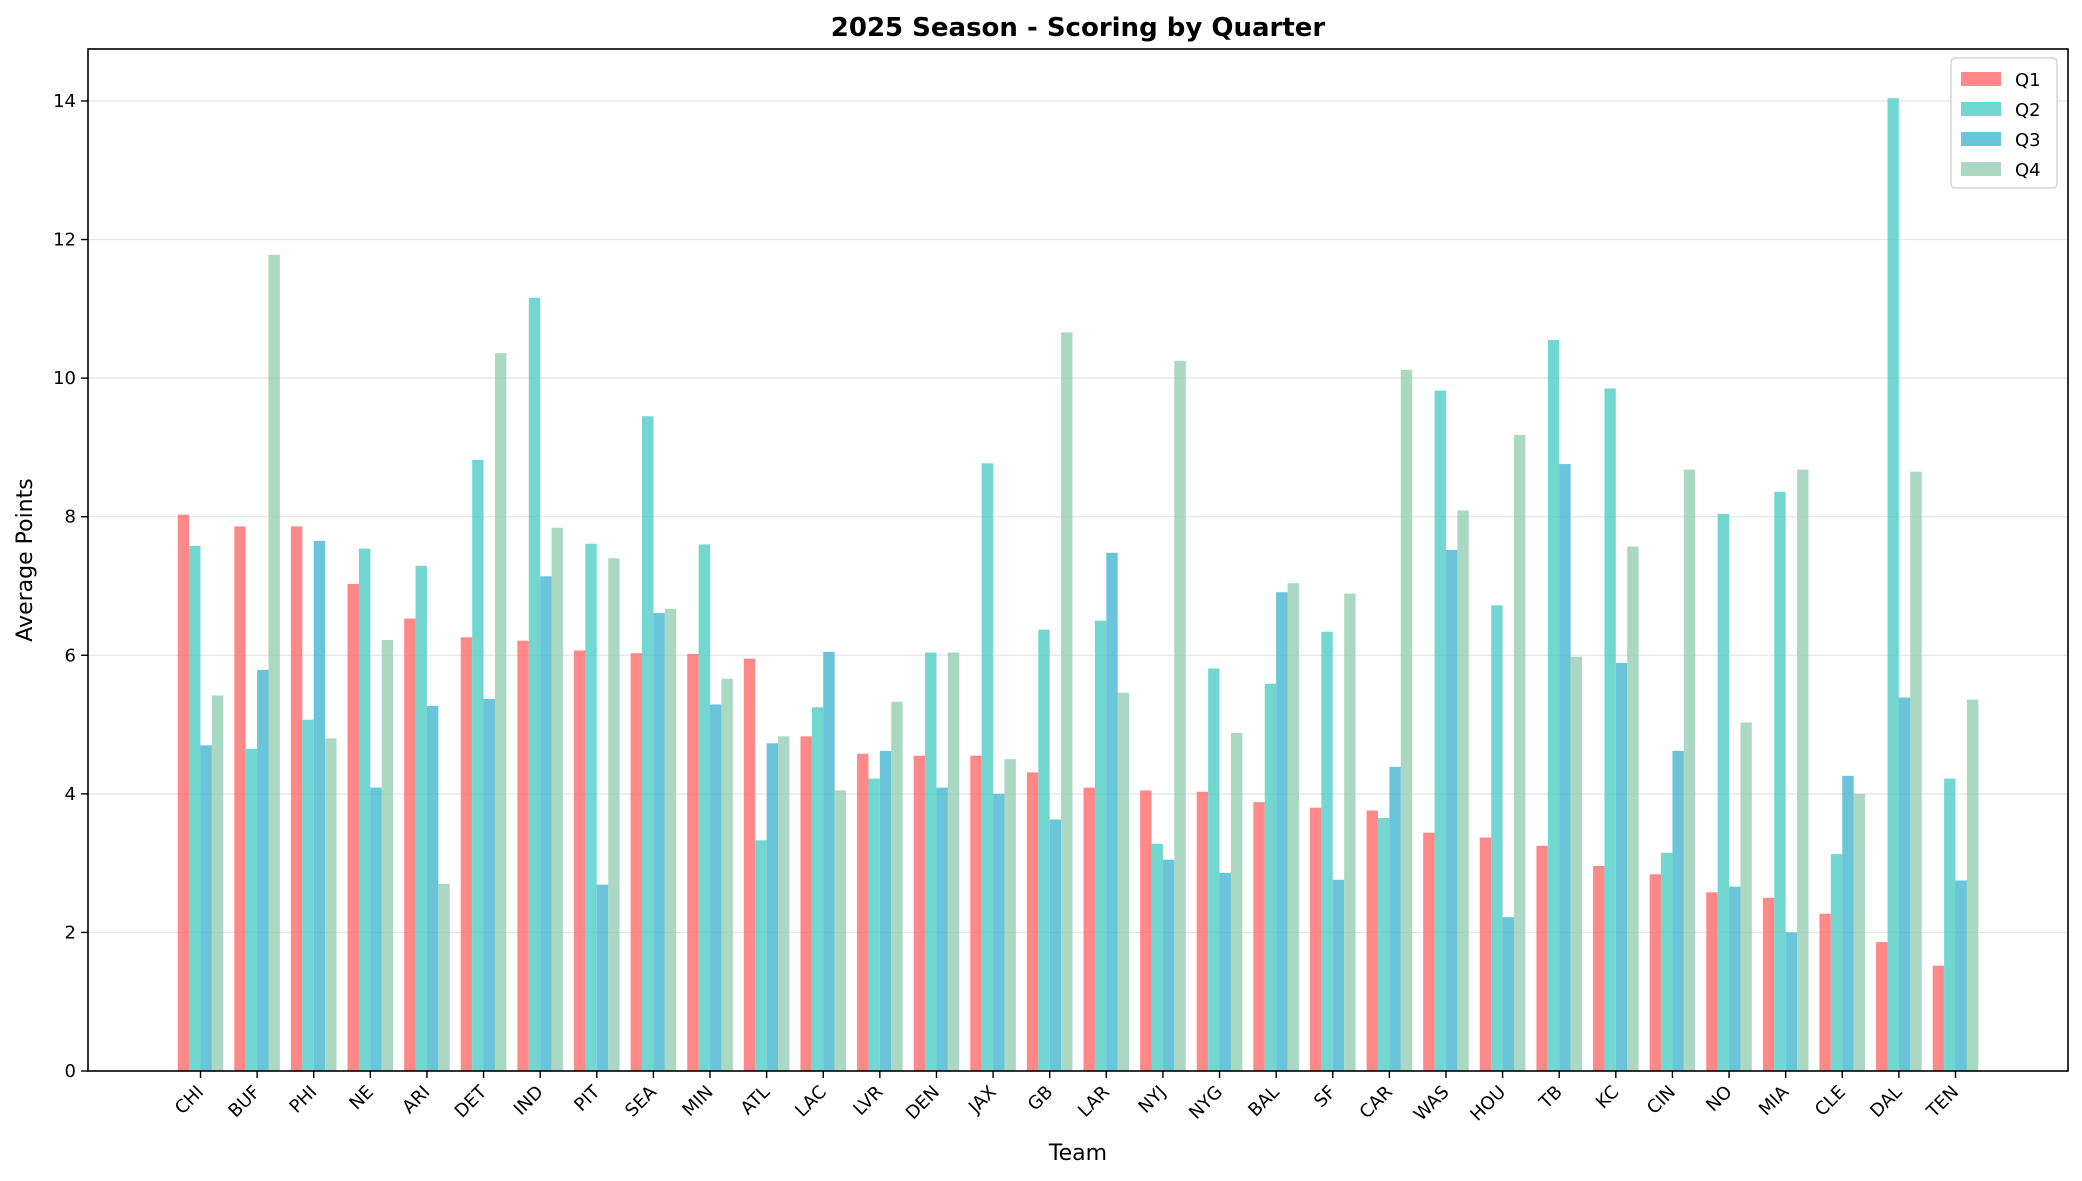 The width and height of the screenshot is (2082, 1181). I want to click on bar-ari-q4, so click(444, 977).